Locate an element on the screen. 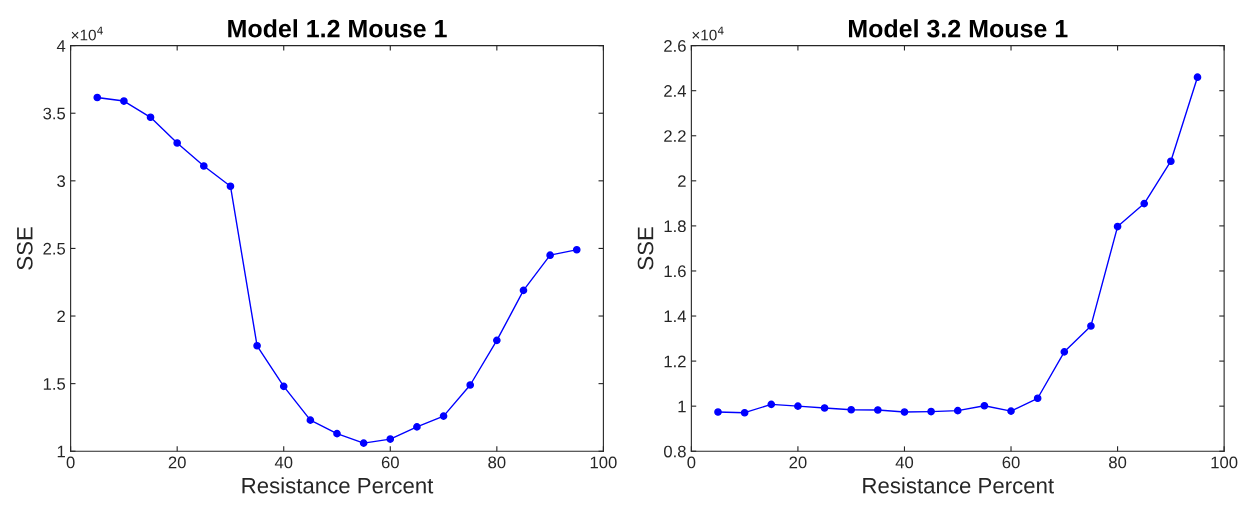  y-tick-label: 1.6 is located at coordinates (675, 271).